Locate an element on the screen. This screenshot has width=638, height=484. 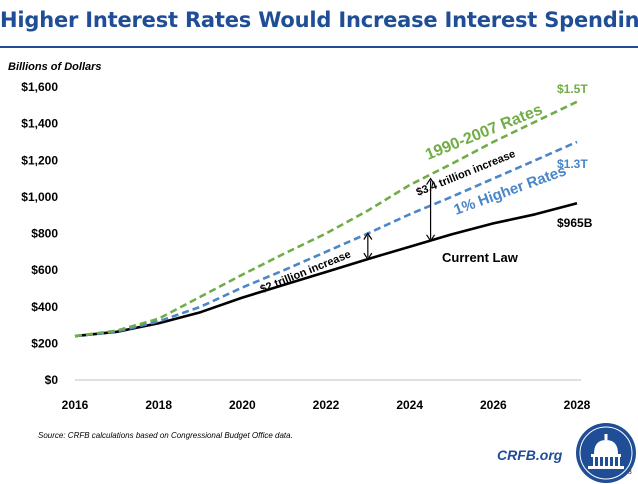
y-tick-label: $400 is located at coordinates (44, 307).